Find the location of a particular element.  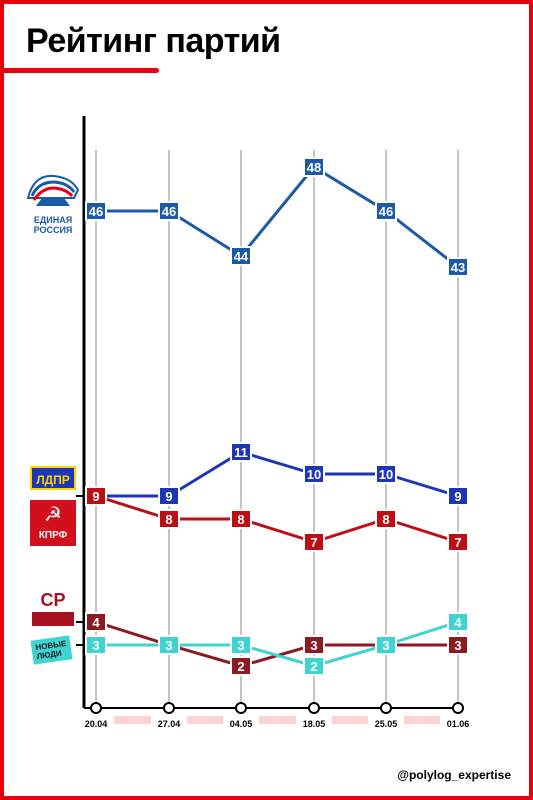

data-label-nl-2: 3 is located at coordinates (240, 645).